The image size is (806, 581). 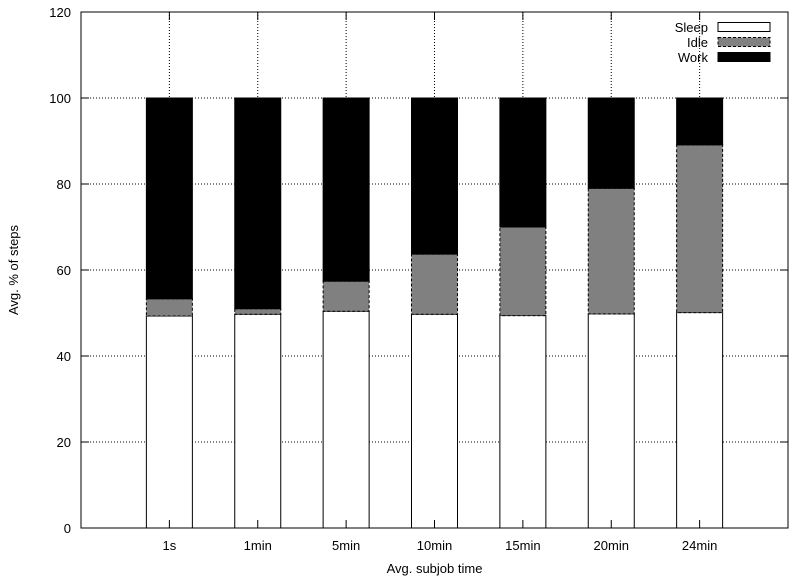 What do you see at coordinates (258, 545) in the screenshot?
I see `x-tick-label: 1min` at bounding box center [258, 545].